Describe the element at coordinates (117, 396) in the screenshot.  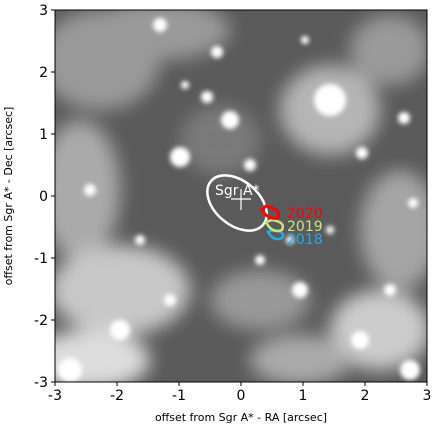
I see `x-tick-label: -2` at that location.